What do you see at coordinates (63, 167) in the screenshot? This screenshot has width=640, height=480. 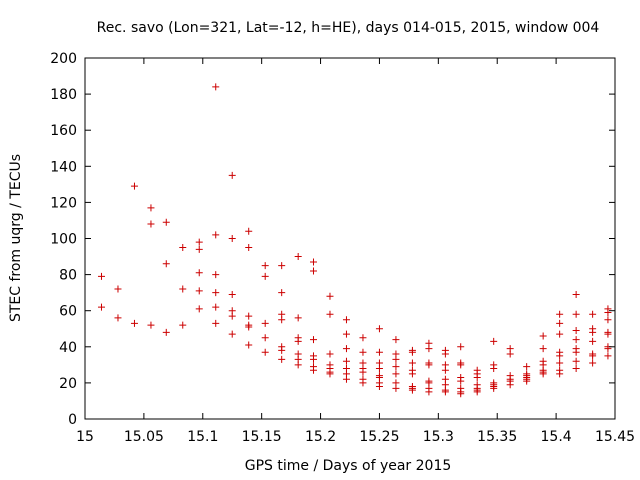 I see `y-tick-label: 140` at bounding box center [63, 167].